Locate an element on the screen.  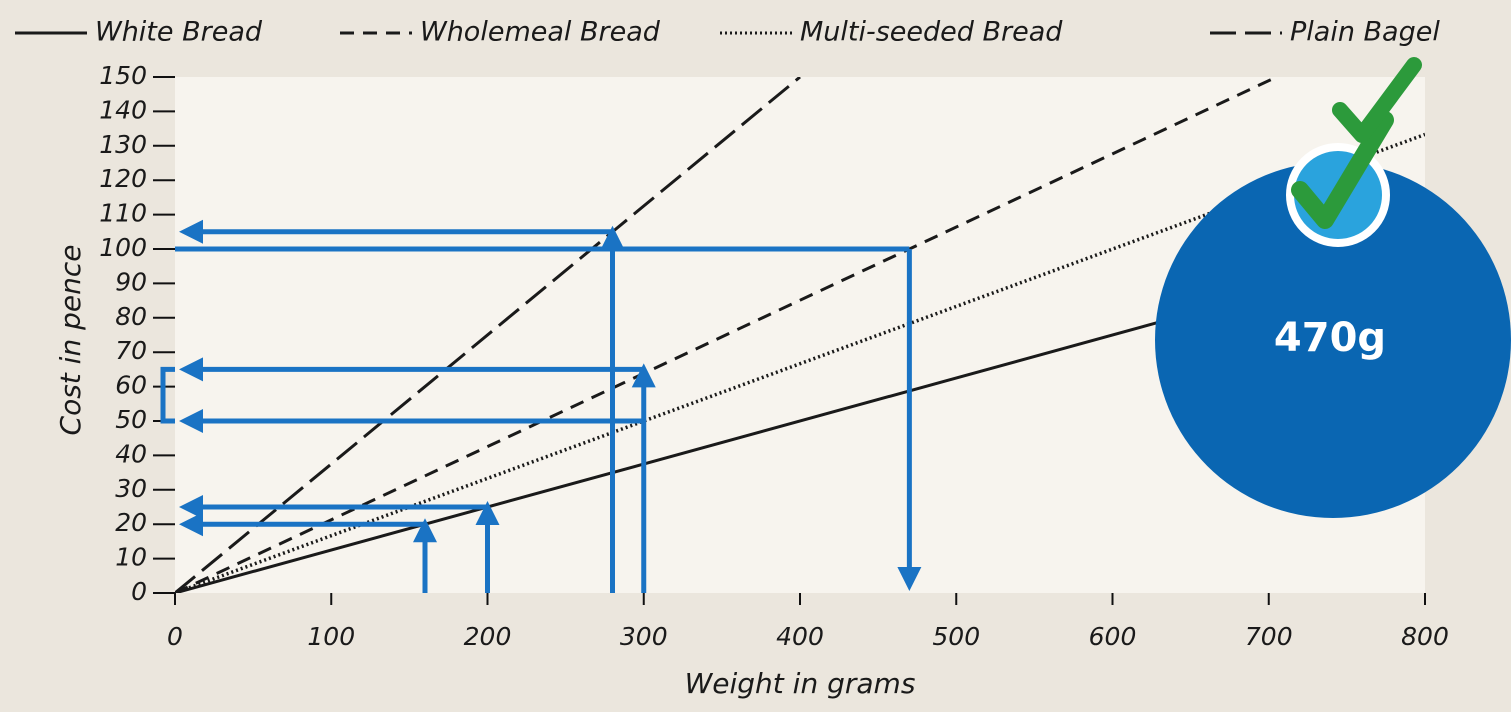
y-tick-label: 70 is located at coordinates (131, 350).